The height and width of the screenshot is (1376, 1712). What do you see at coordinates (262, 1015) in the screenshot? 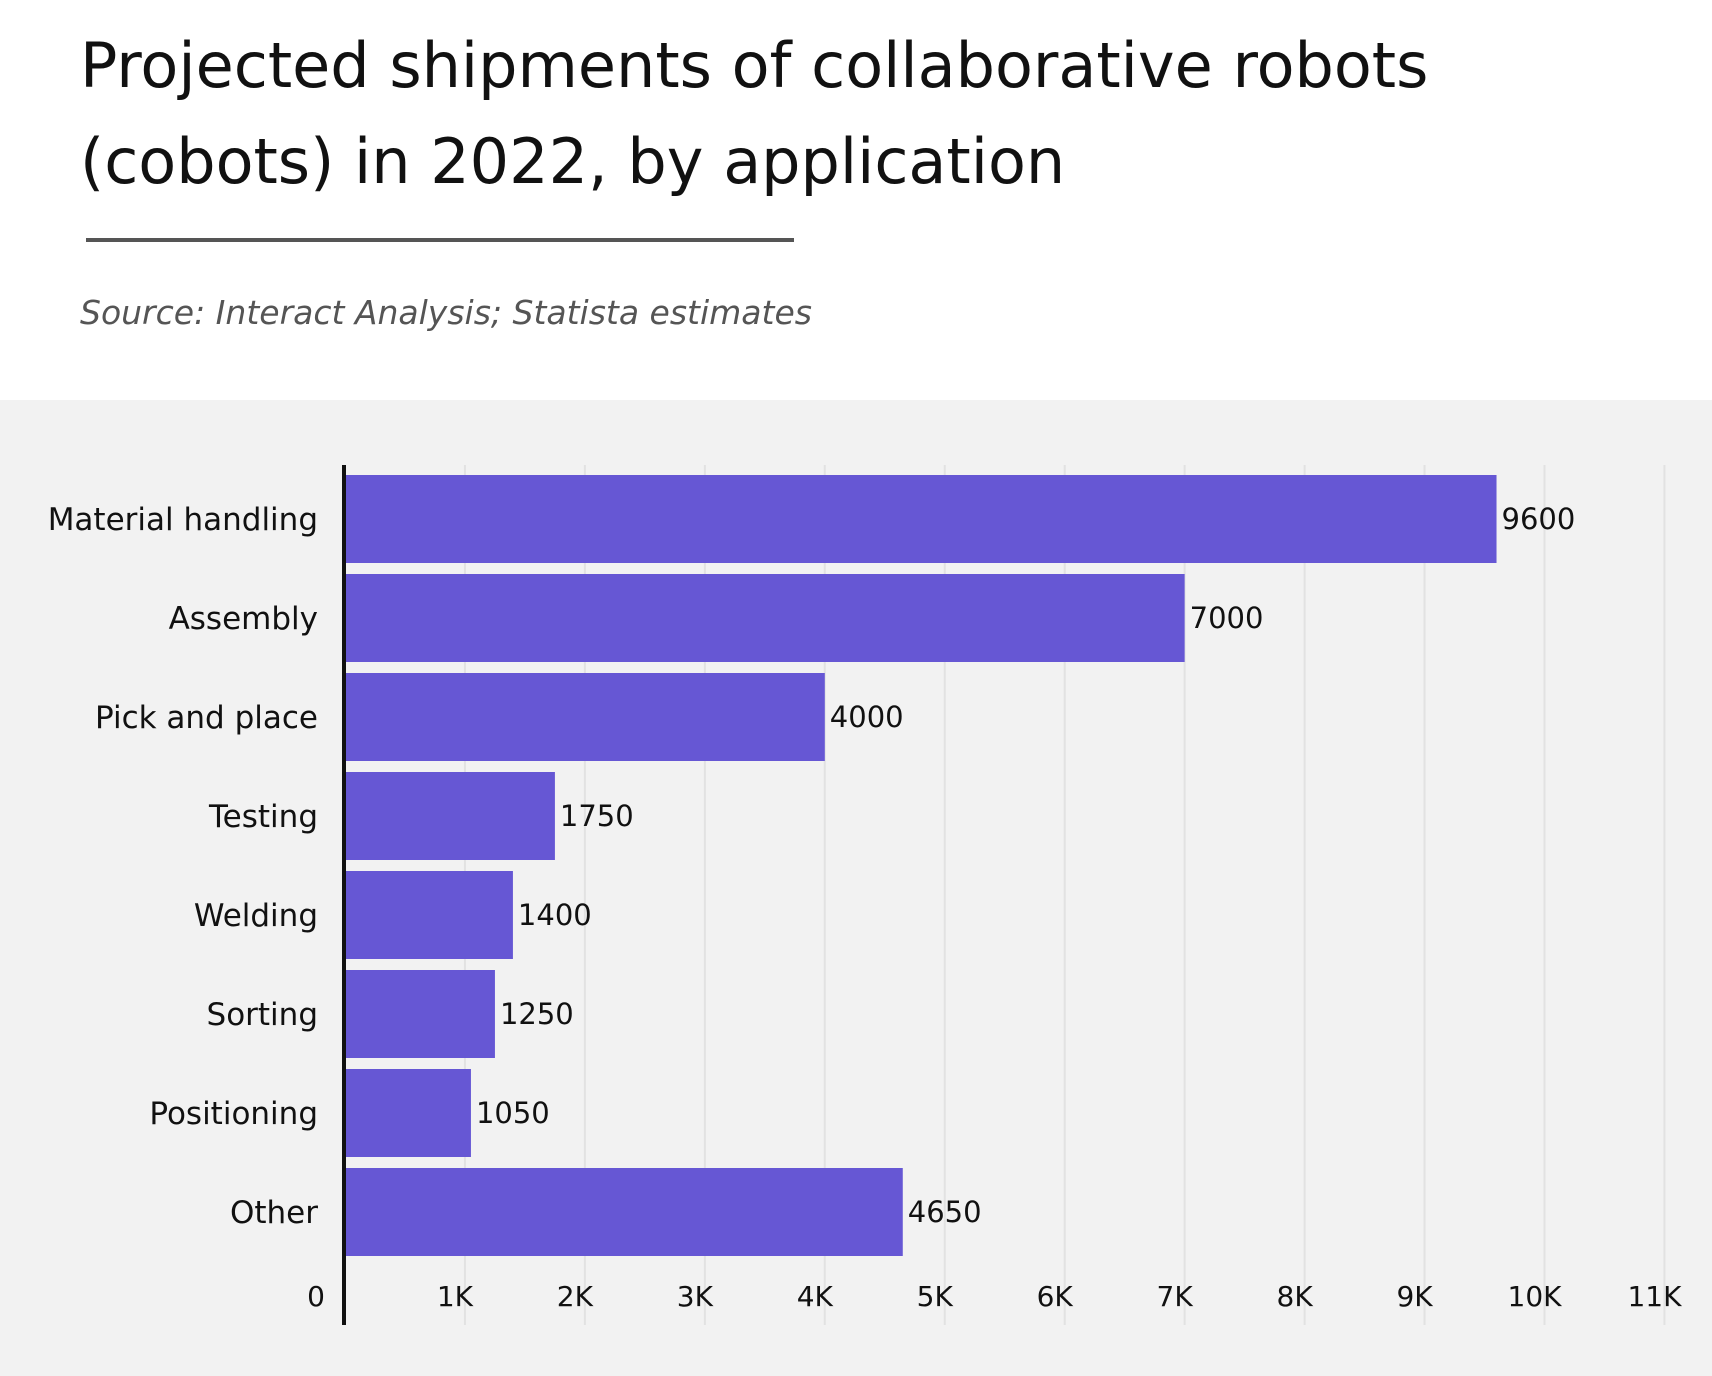
I see `category-label: Sorting` at bounding box center [262, 1015].